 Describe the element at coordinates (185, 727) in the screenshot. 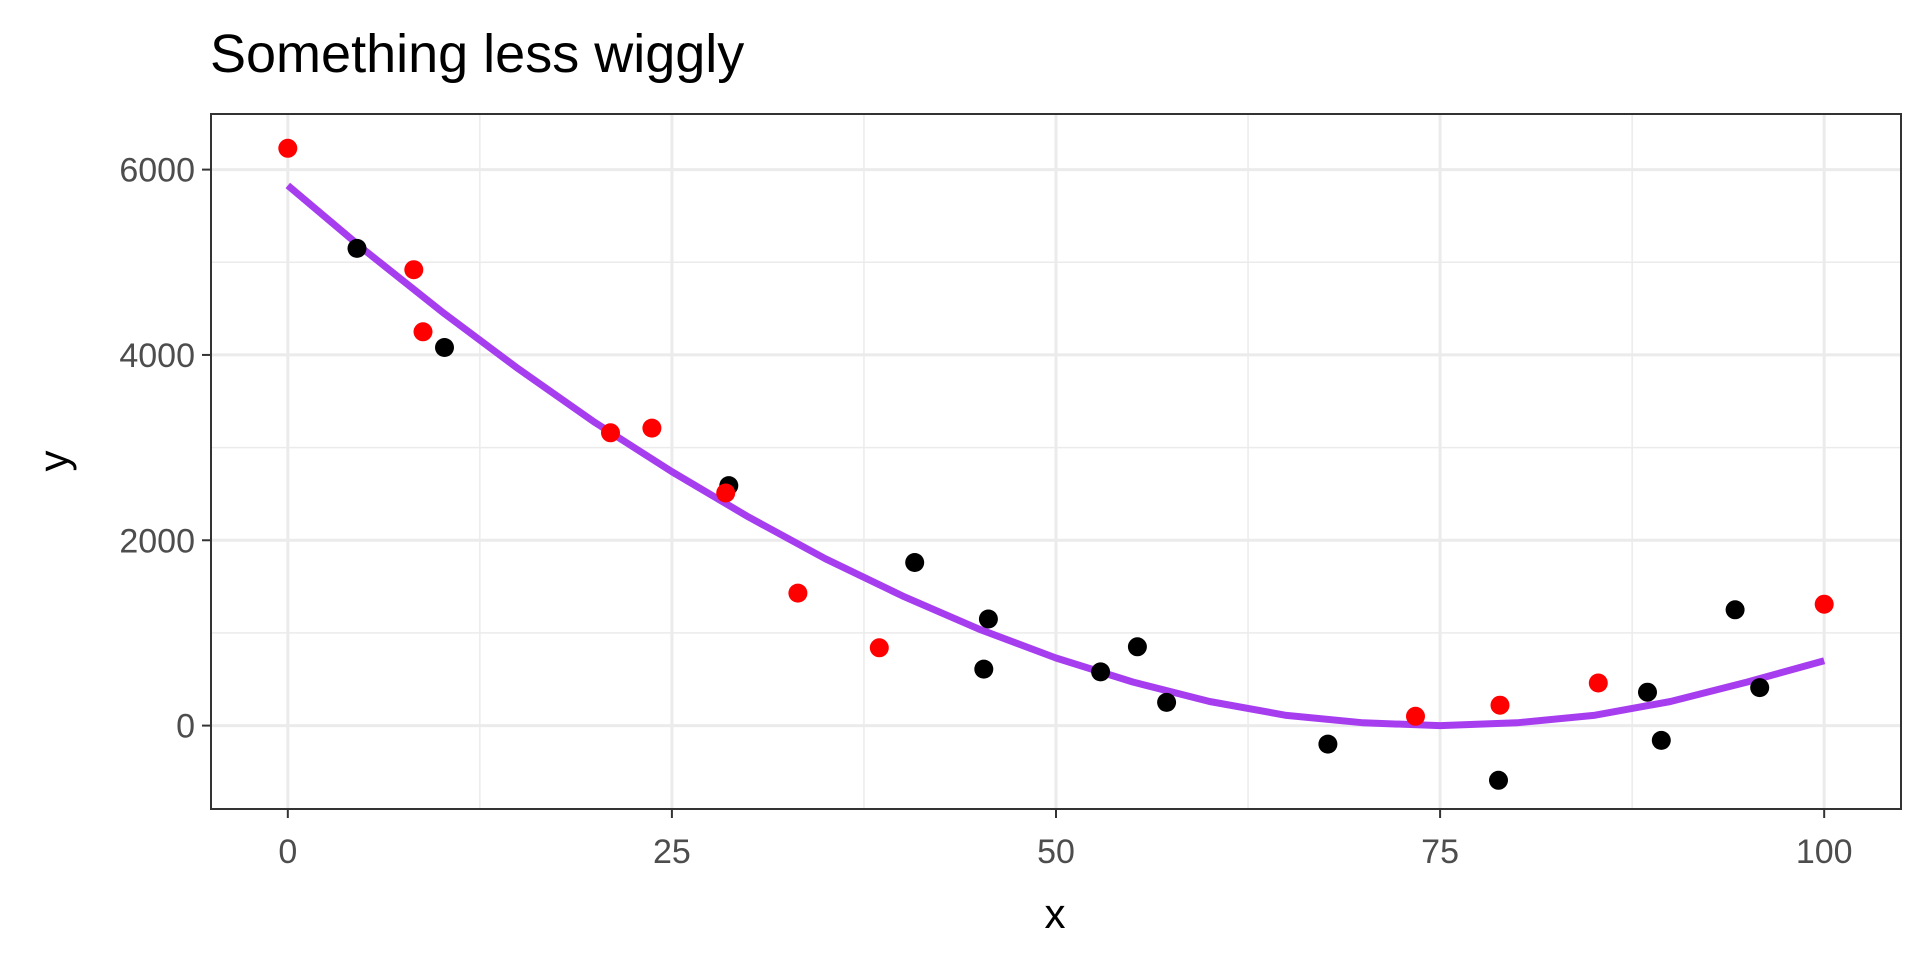

I see `y-tick-label: 0` at that location.